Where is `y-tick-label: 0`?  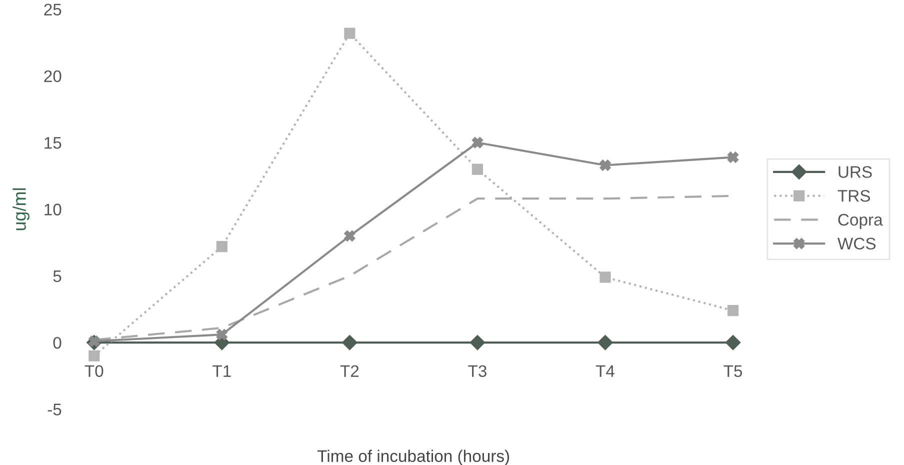
y-tick-label: 0 is located at coordinates (57, 342).